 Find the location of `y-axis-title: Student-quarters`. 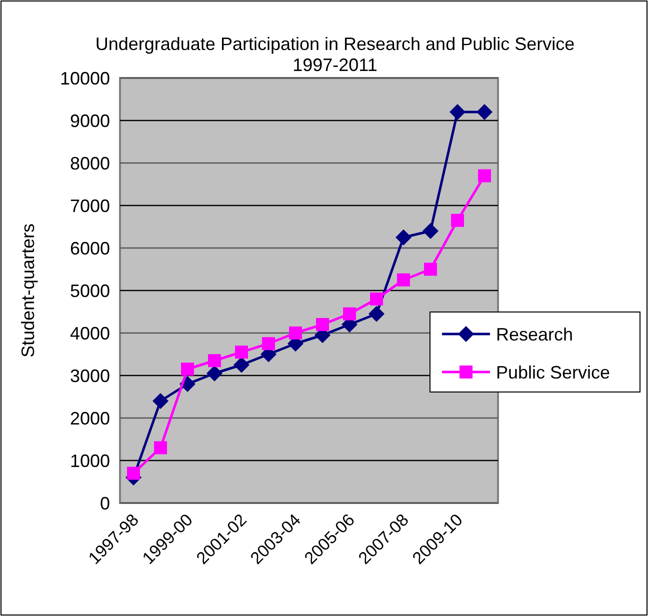

y-axis-title: Student-quarters is located at coordinates (28, 290).